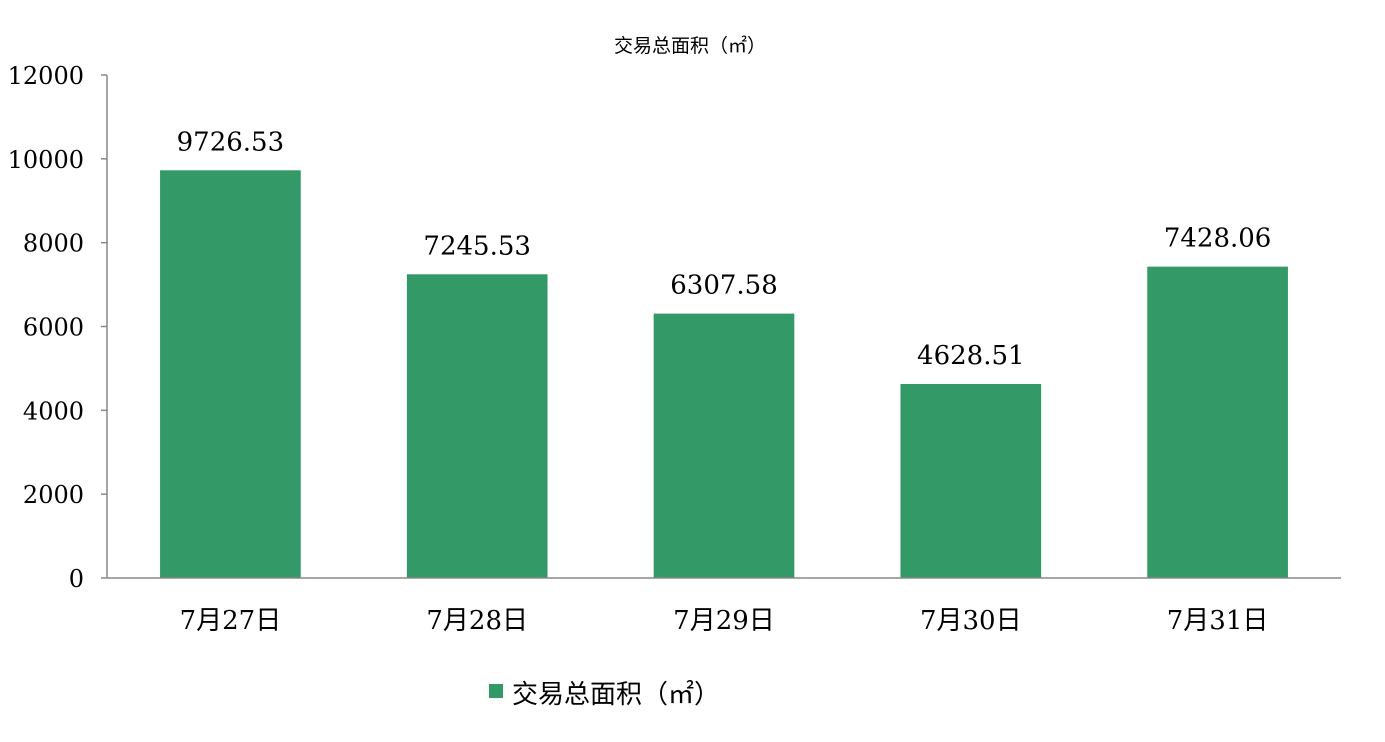 Image resolution: width=1385 pixels, height=742 pixels. Describe the element at coordinates (477, 621) in the screenshot. I see `x-tick-label: 7月28日` at that location.